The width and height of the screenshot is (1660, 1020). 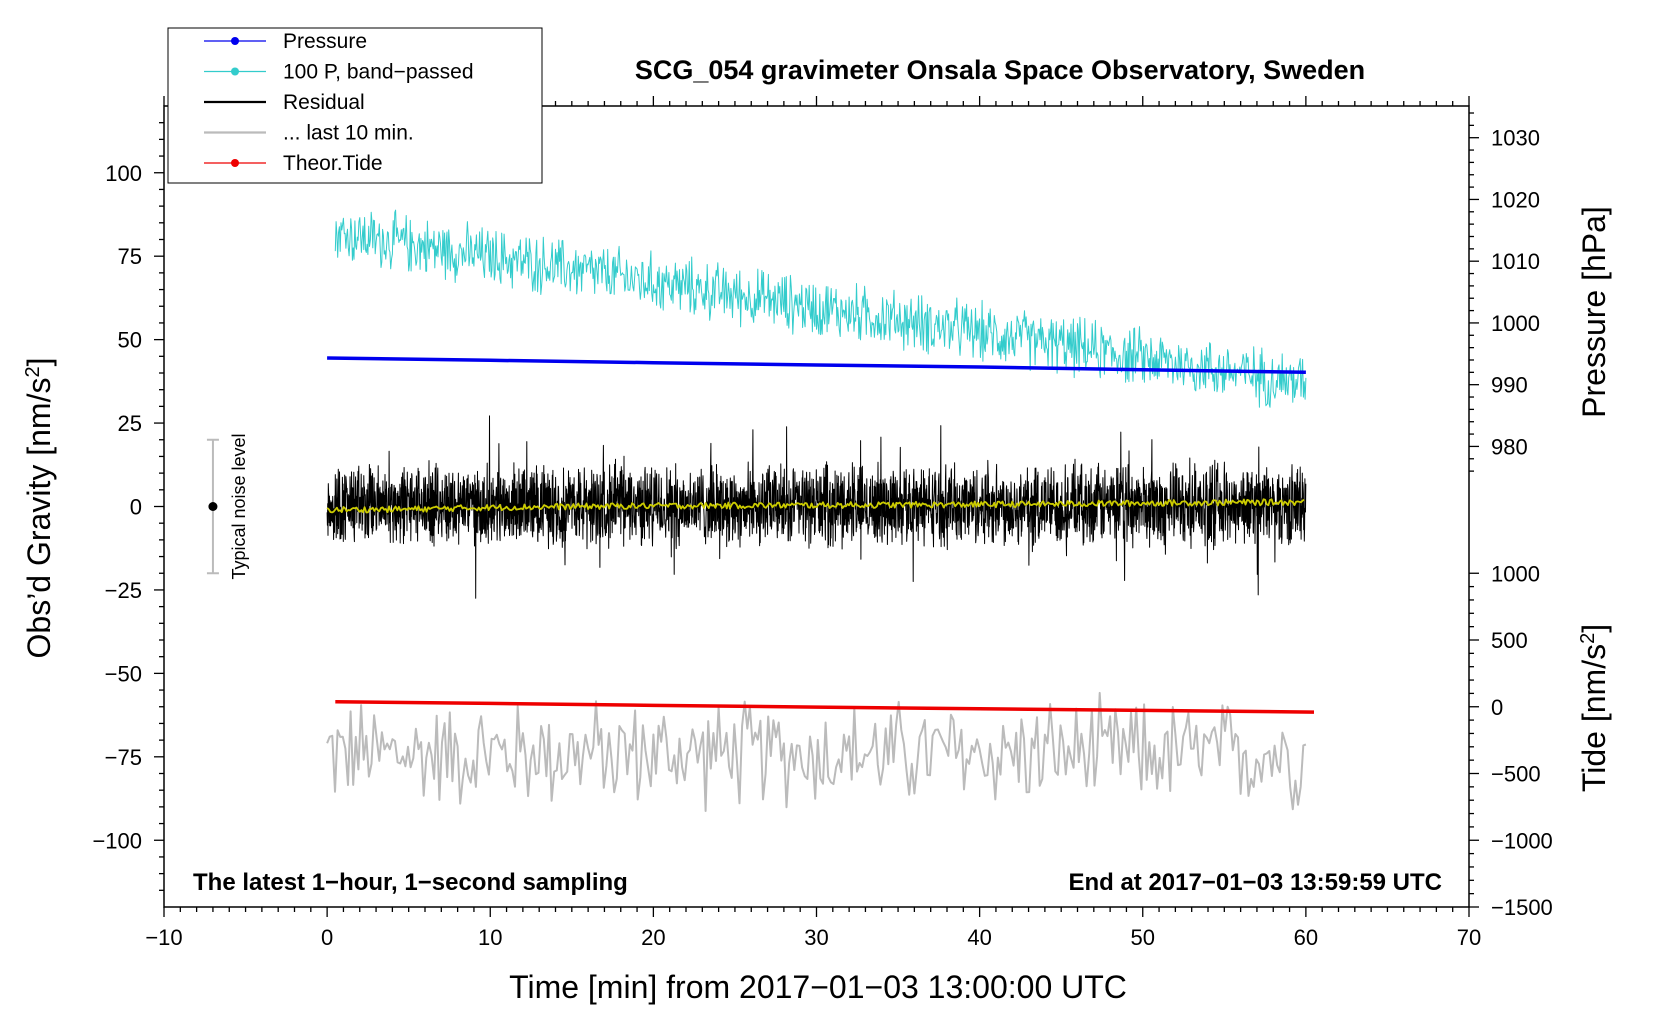 I want to click on x-axis-title: Time [min] from 2017−01−03 13:00:00 UTC, so click(x=818, y=987).